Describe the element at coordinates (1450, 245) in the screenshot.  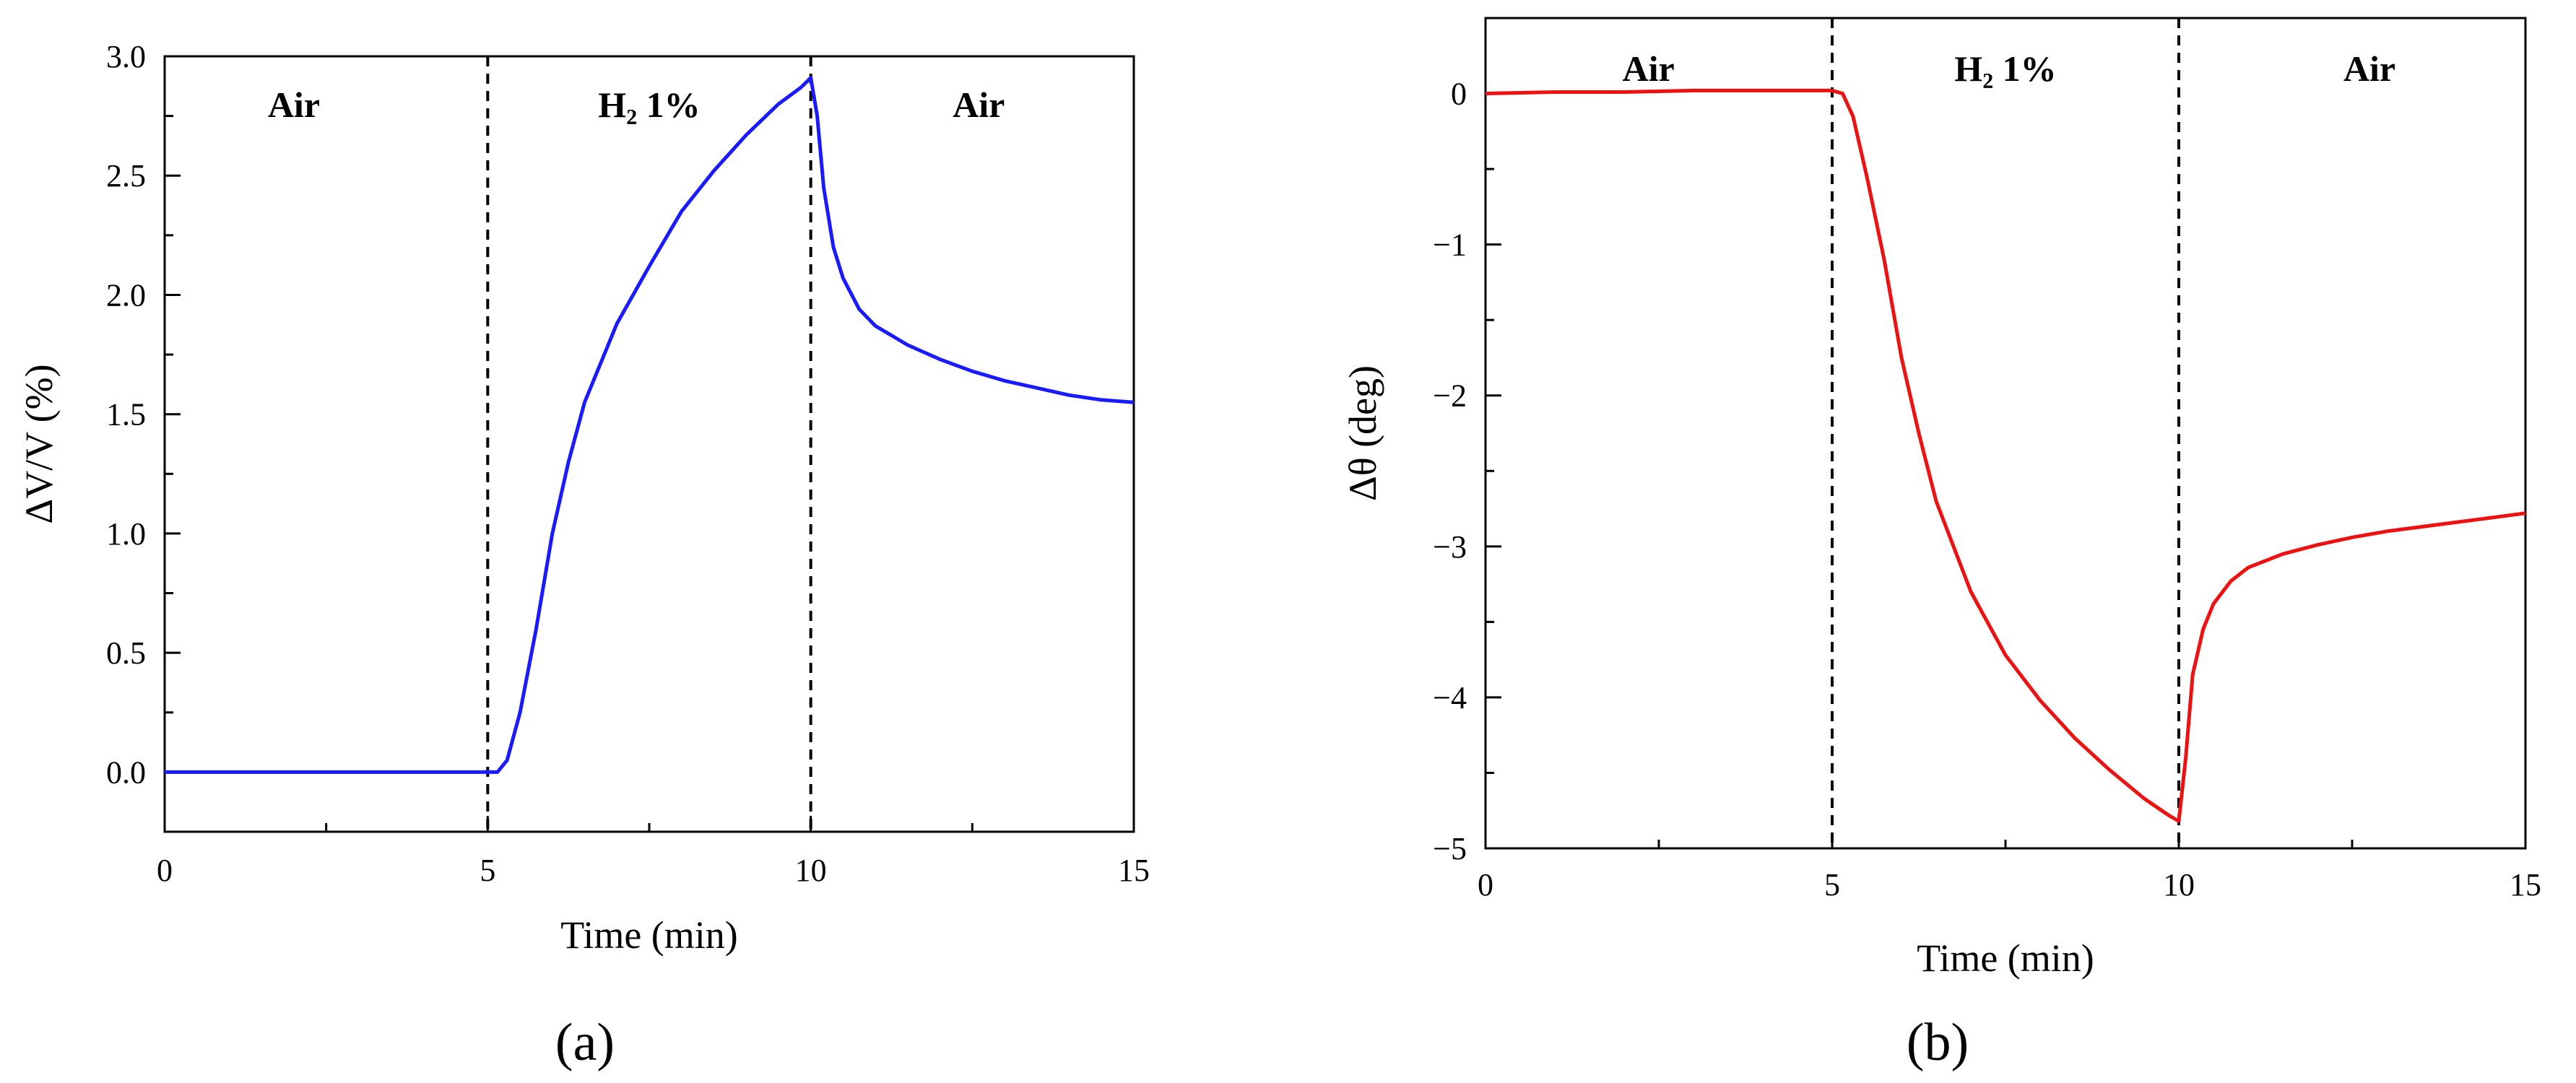
I see `y-tick-label: −1` at that location.